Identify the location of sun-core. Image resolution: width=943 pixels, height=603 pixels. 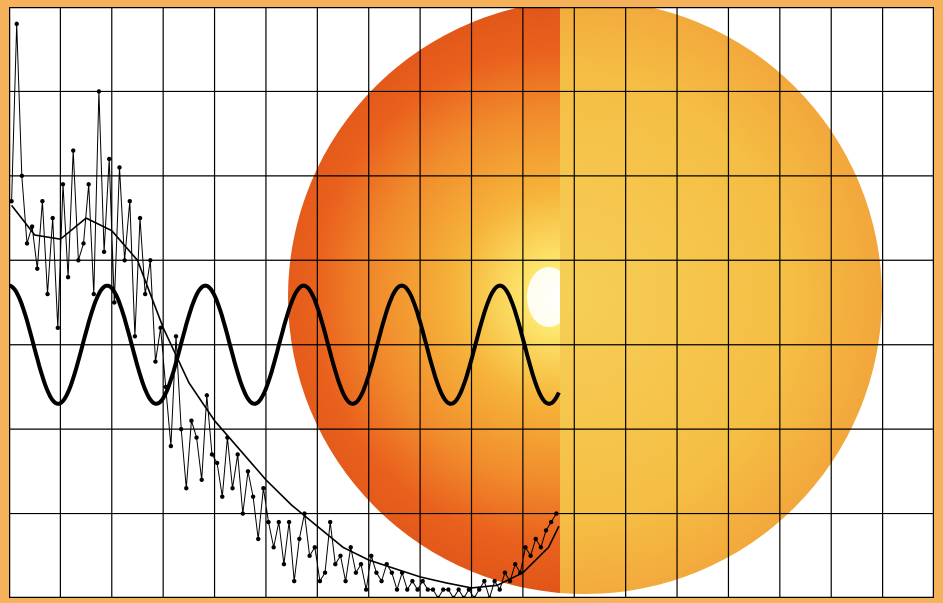
(543, 297).